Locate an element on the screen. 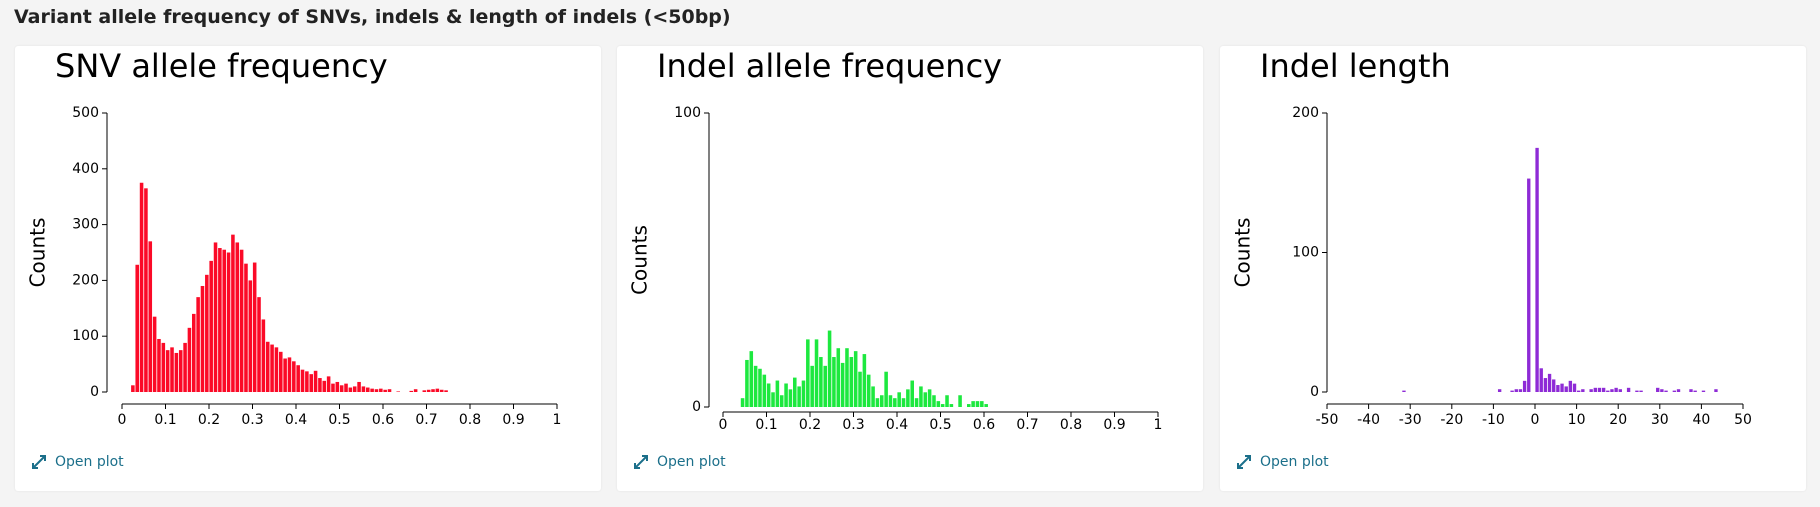 Image resolution: width=1820 pixels, height=507 pixels. x-tick-label: 50 is located at coordinates (1743, 420).